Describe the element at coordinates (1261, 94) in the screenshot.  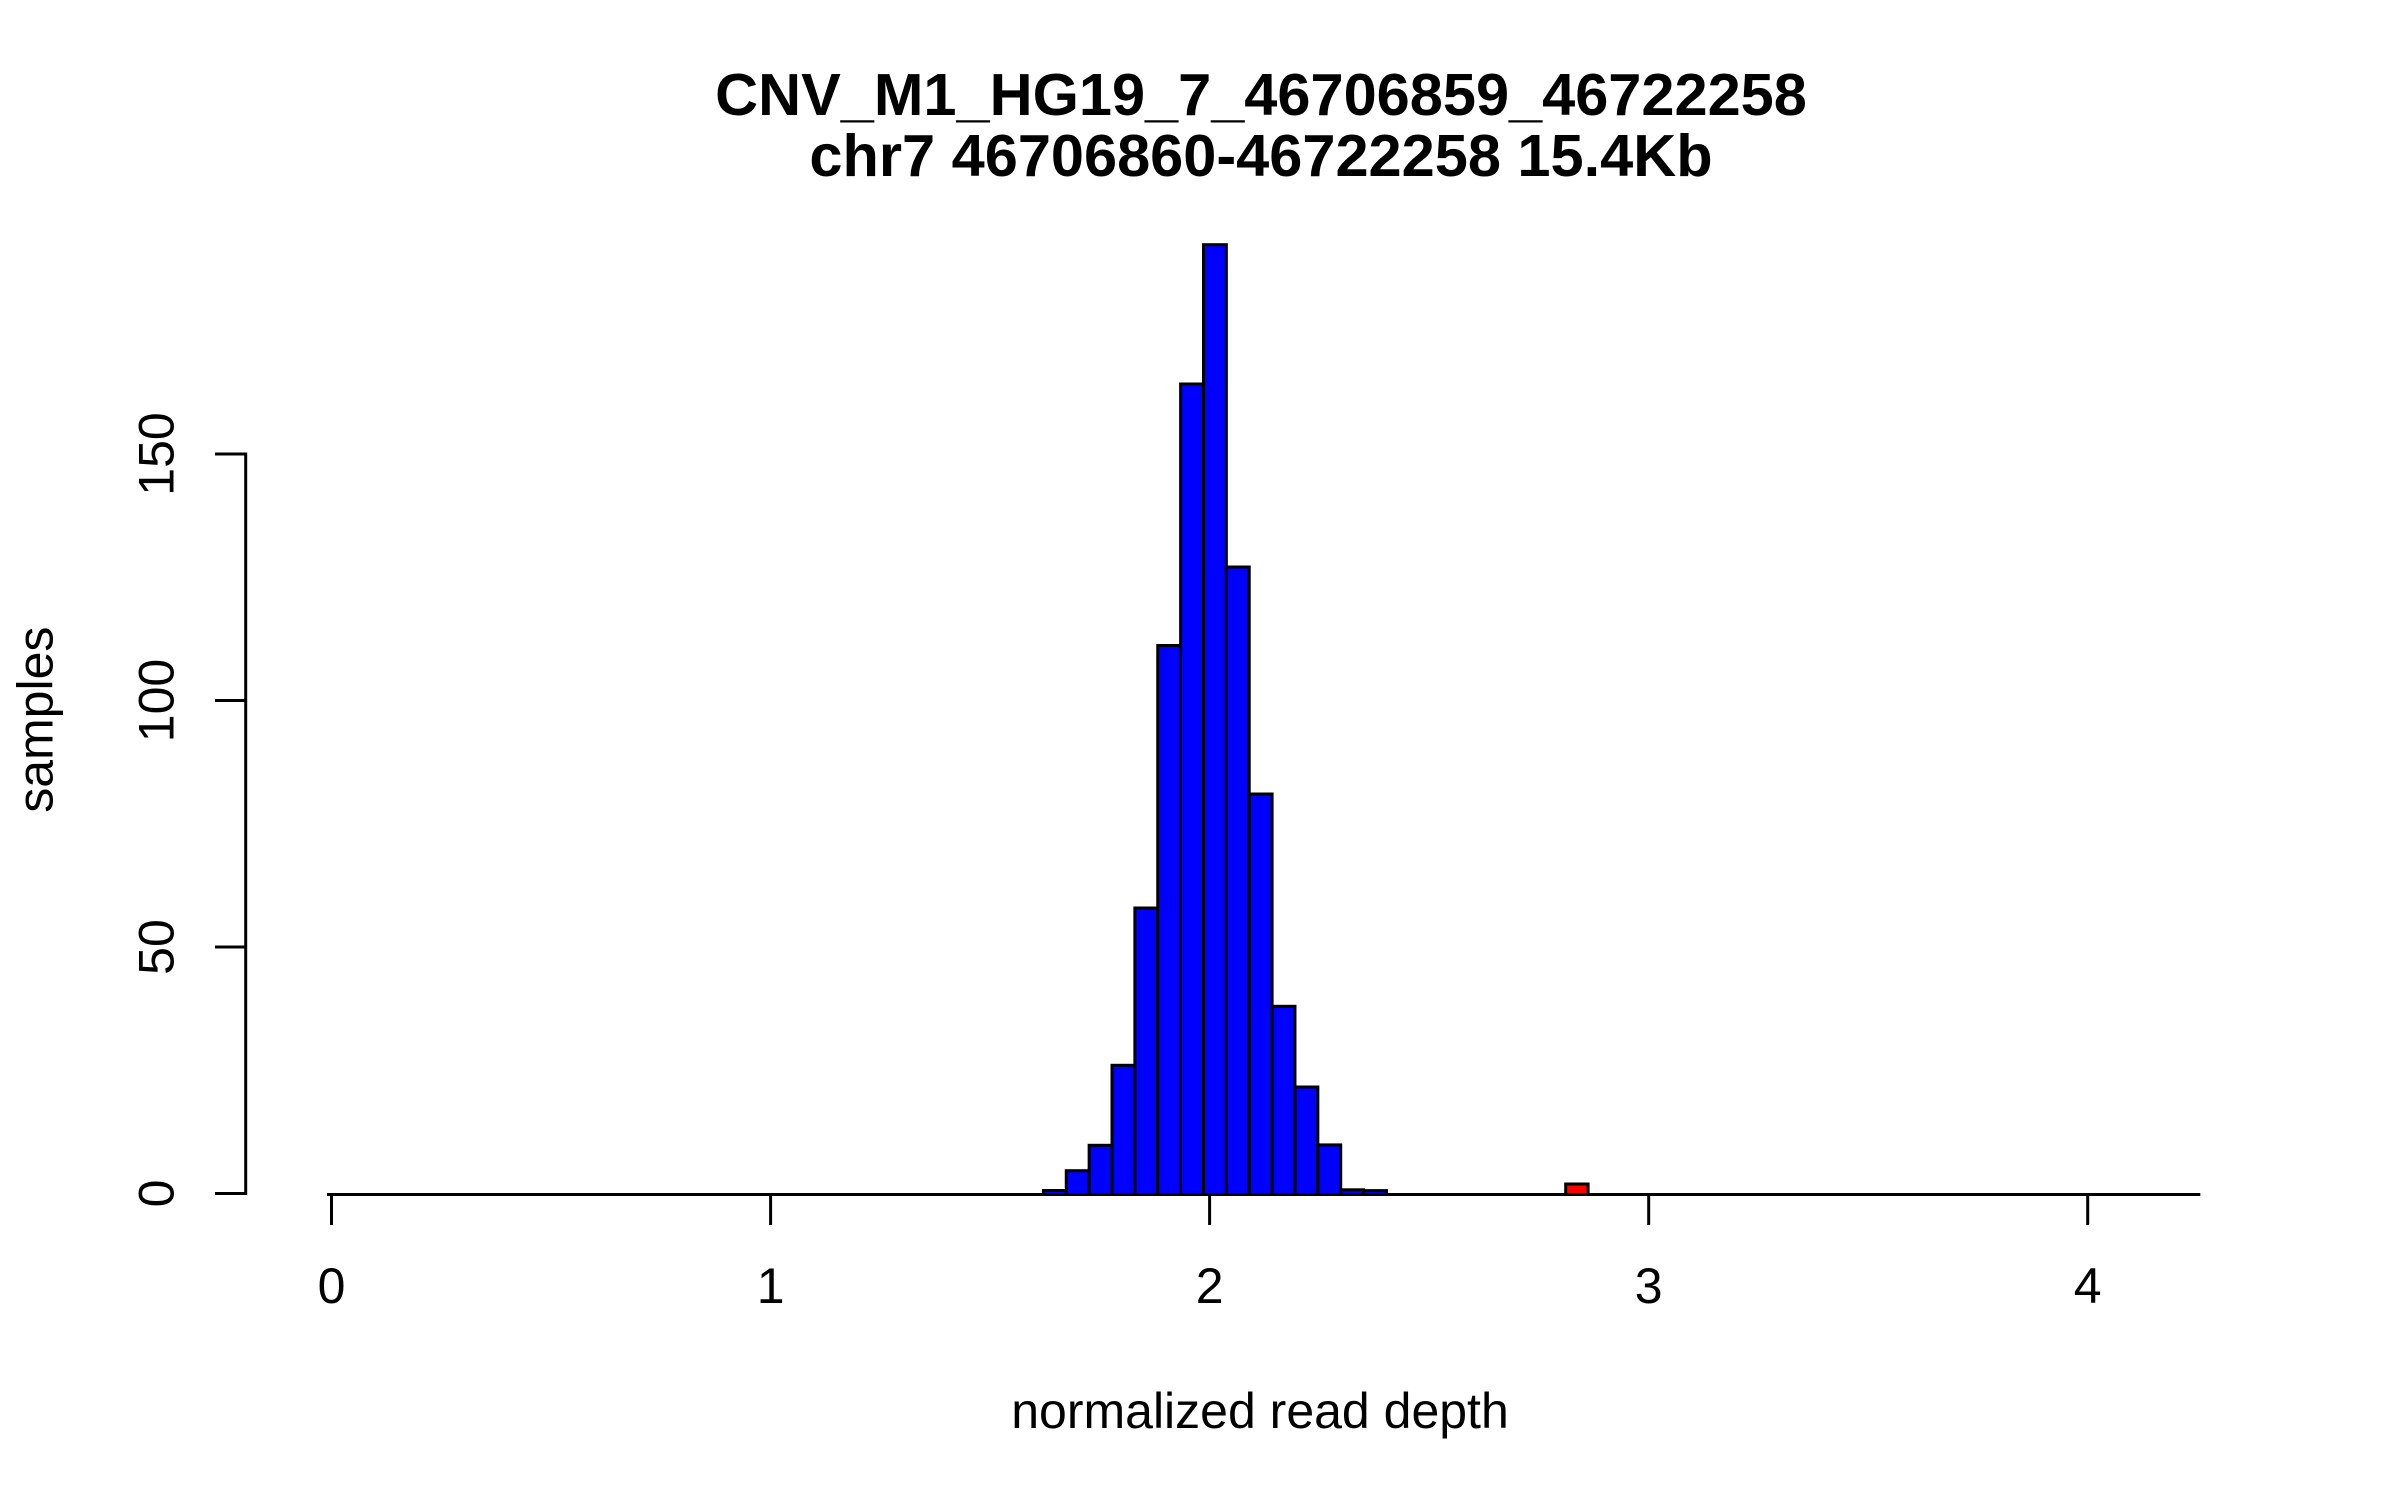
I see `svg-text:CNV_M1_HG19_7_46706859_4672225: CNV_M1_HG19_7_46706859_46722258` at that location.